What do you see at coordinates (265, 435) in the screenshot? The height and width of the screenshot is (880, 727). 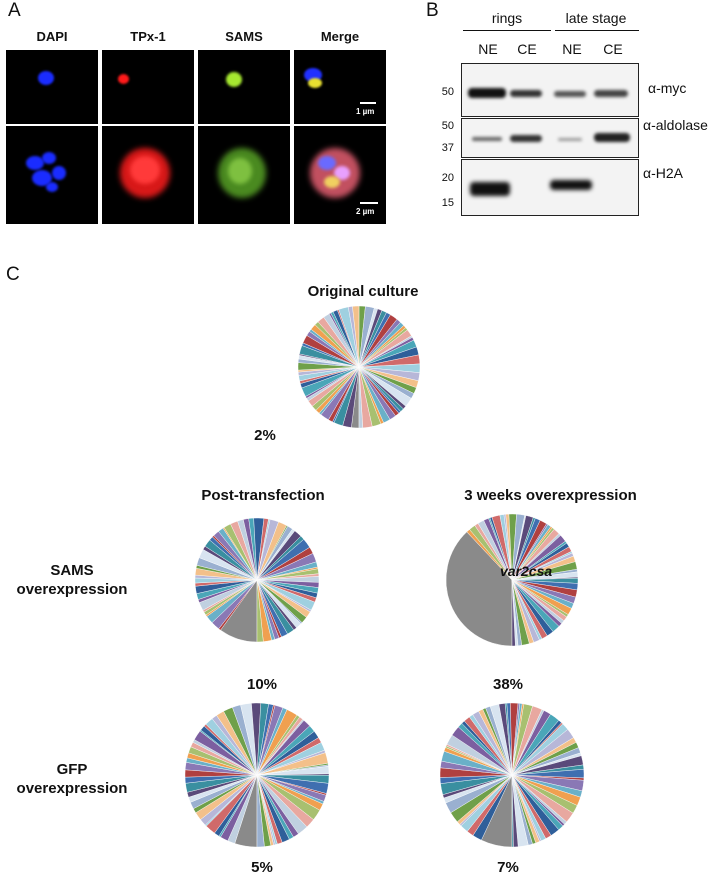 I see `pie-percent-original: 2%` at bounding box center [265, 435].